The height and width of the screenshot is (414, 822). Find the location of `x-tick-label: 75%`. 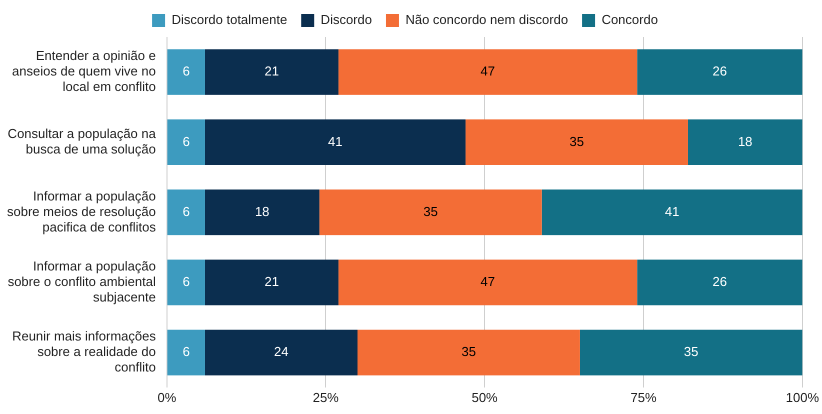

x-tick-label: 75% is located at coordinates (643, 397).